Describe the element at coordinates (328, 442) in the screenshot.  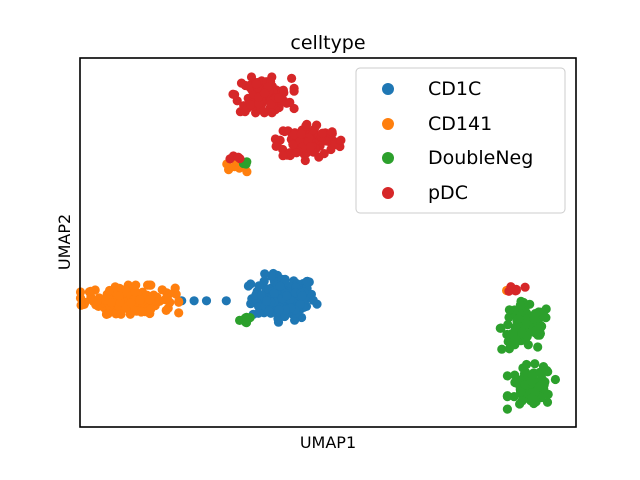
I see `x-axis-label: UMAP1` at that location.